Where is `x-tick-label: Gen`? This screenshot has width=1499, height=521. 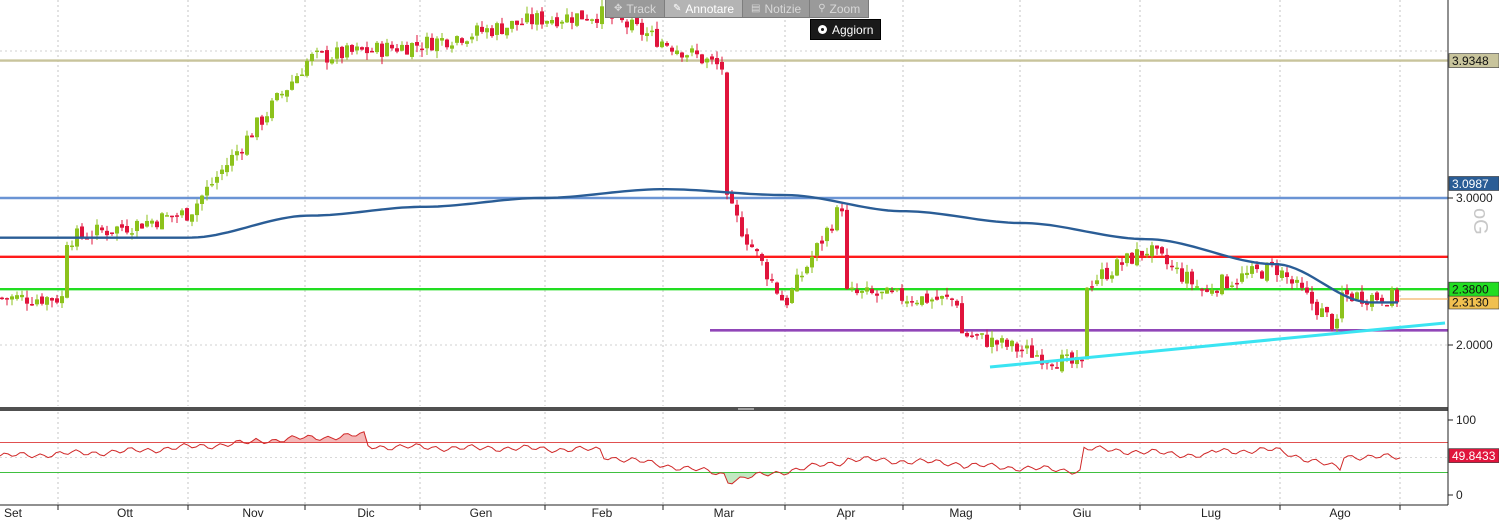 x-tick-label: Gen is located at coordinates (481, 513).